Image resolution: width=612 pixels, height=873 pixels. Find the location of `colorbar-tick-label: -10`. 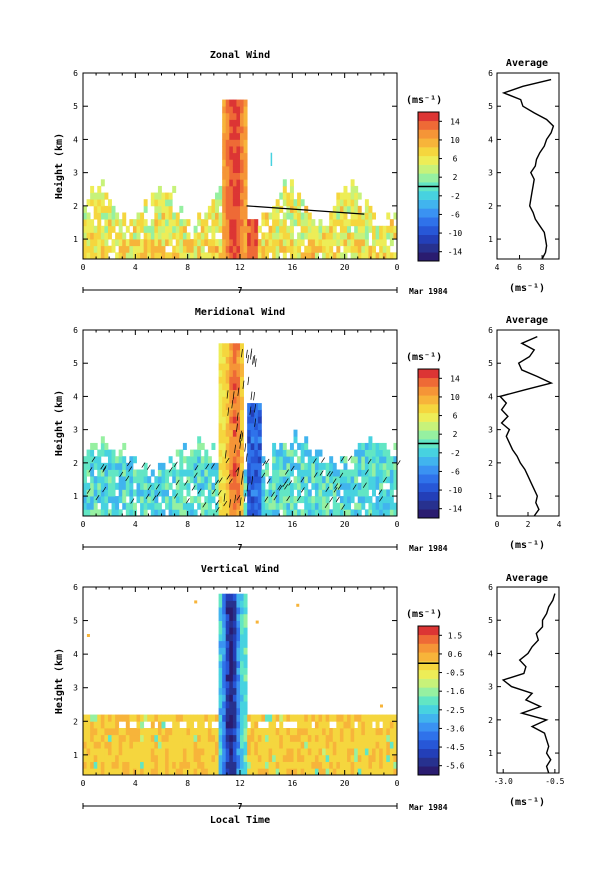

colorbar-tick-label: -10 is located at coordinates (455, 233).